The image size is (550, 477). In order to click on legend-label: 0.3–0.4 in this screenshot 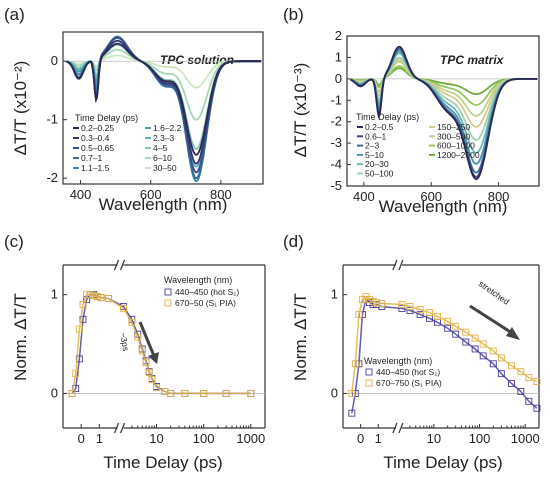, I will do `click(95, 138)`.